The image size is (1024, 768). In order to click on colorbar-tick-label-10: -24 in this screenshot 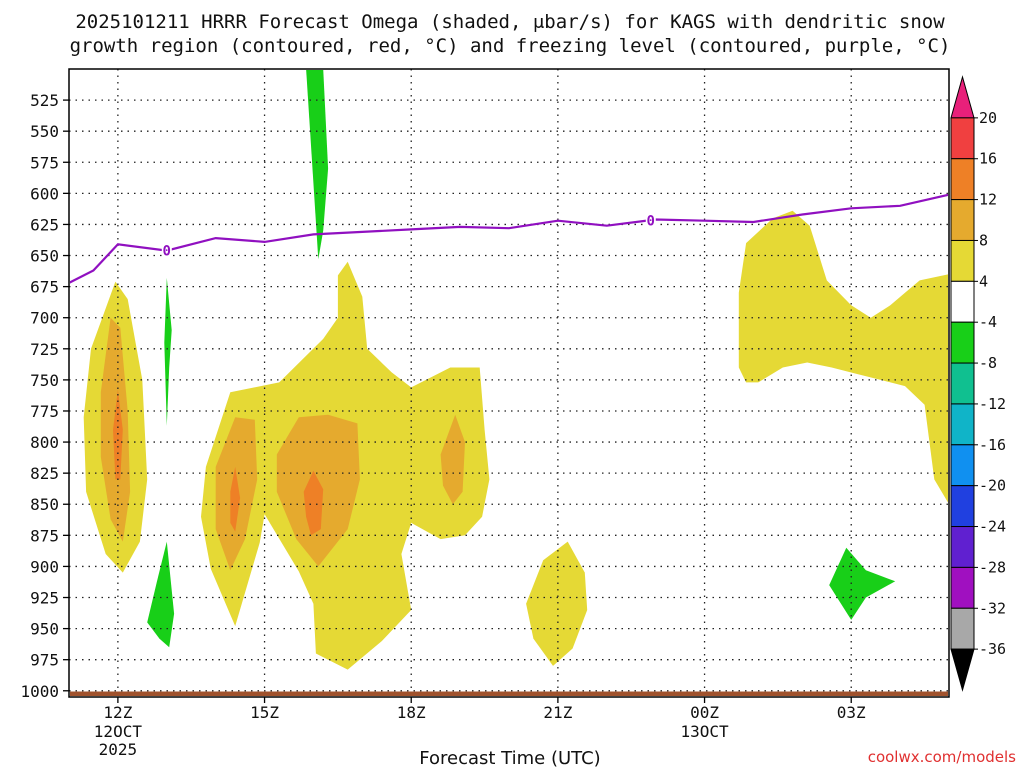, I will do `click(992, 527)`.